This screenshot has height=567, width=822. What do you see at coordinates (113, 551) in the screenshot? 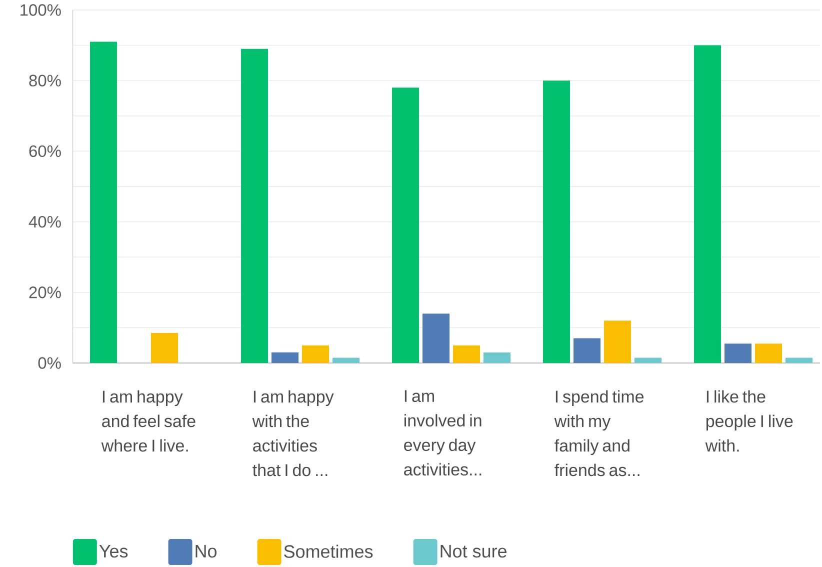
I see `legend-label: Yes` at bounding box center [113, 551].